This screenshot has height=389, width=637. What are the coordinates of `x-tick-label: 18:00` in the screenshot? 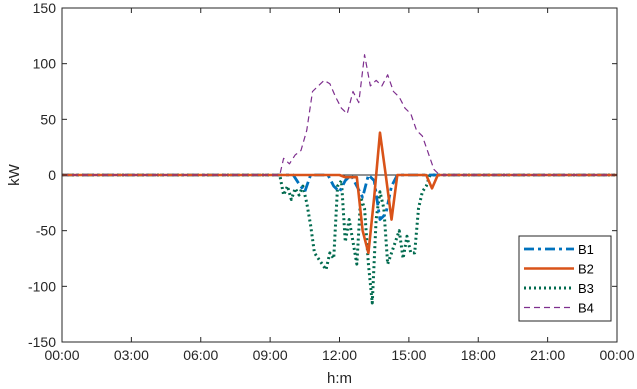 It's located at (478, 355).